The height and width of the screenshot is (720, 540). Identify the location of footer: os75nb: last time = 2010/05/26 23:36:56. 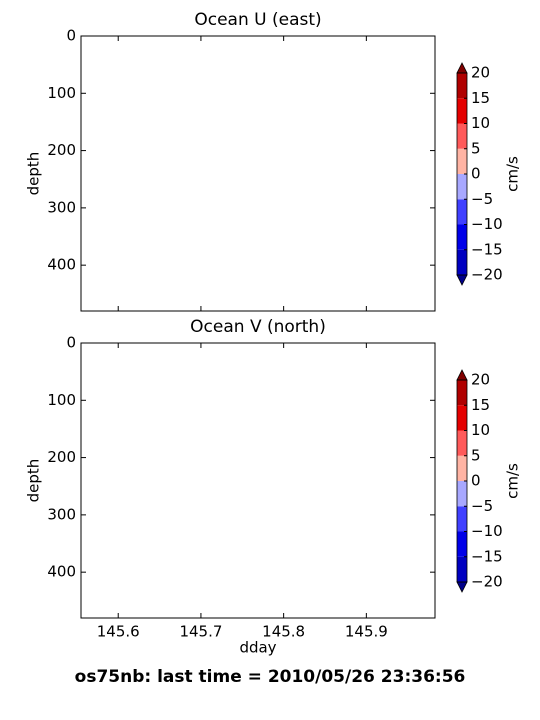
(270, 677).